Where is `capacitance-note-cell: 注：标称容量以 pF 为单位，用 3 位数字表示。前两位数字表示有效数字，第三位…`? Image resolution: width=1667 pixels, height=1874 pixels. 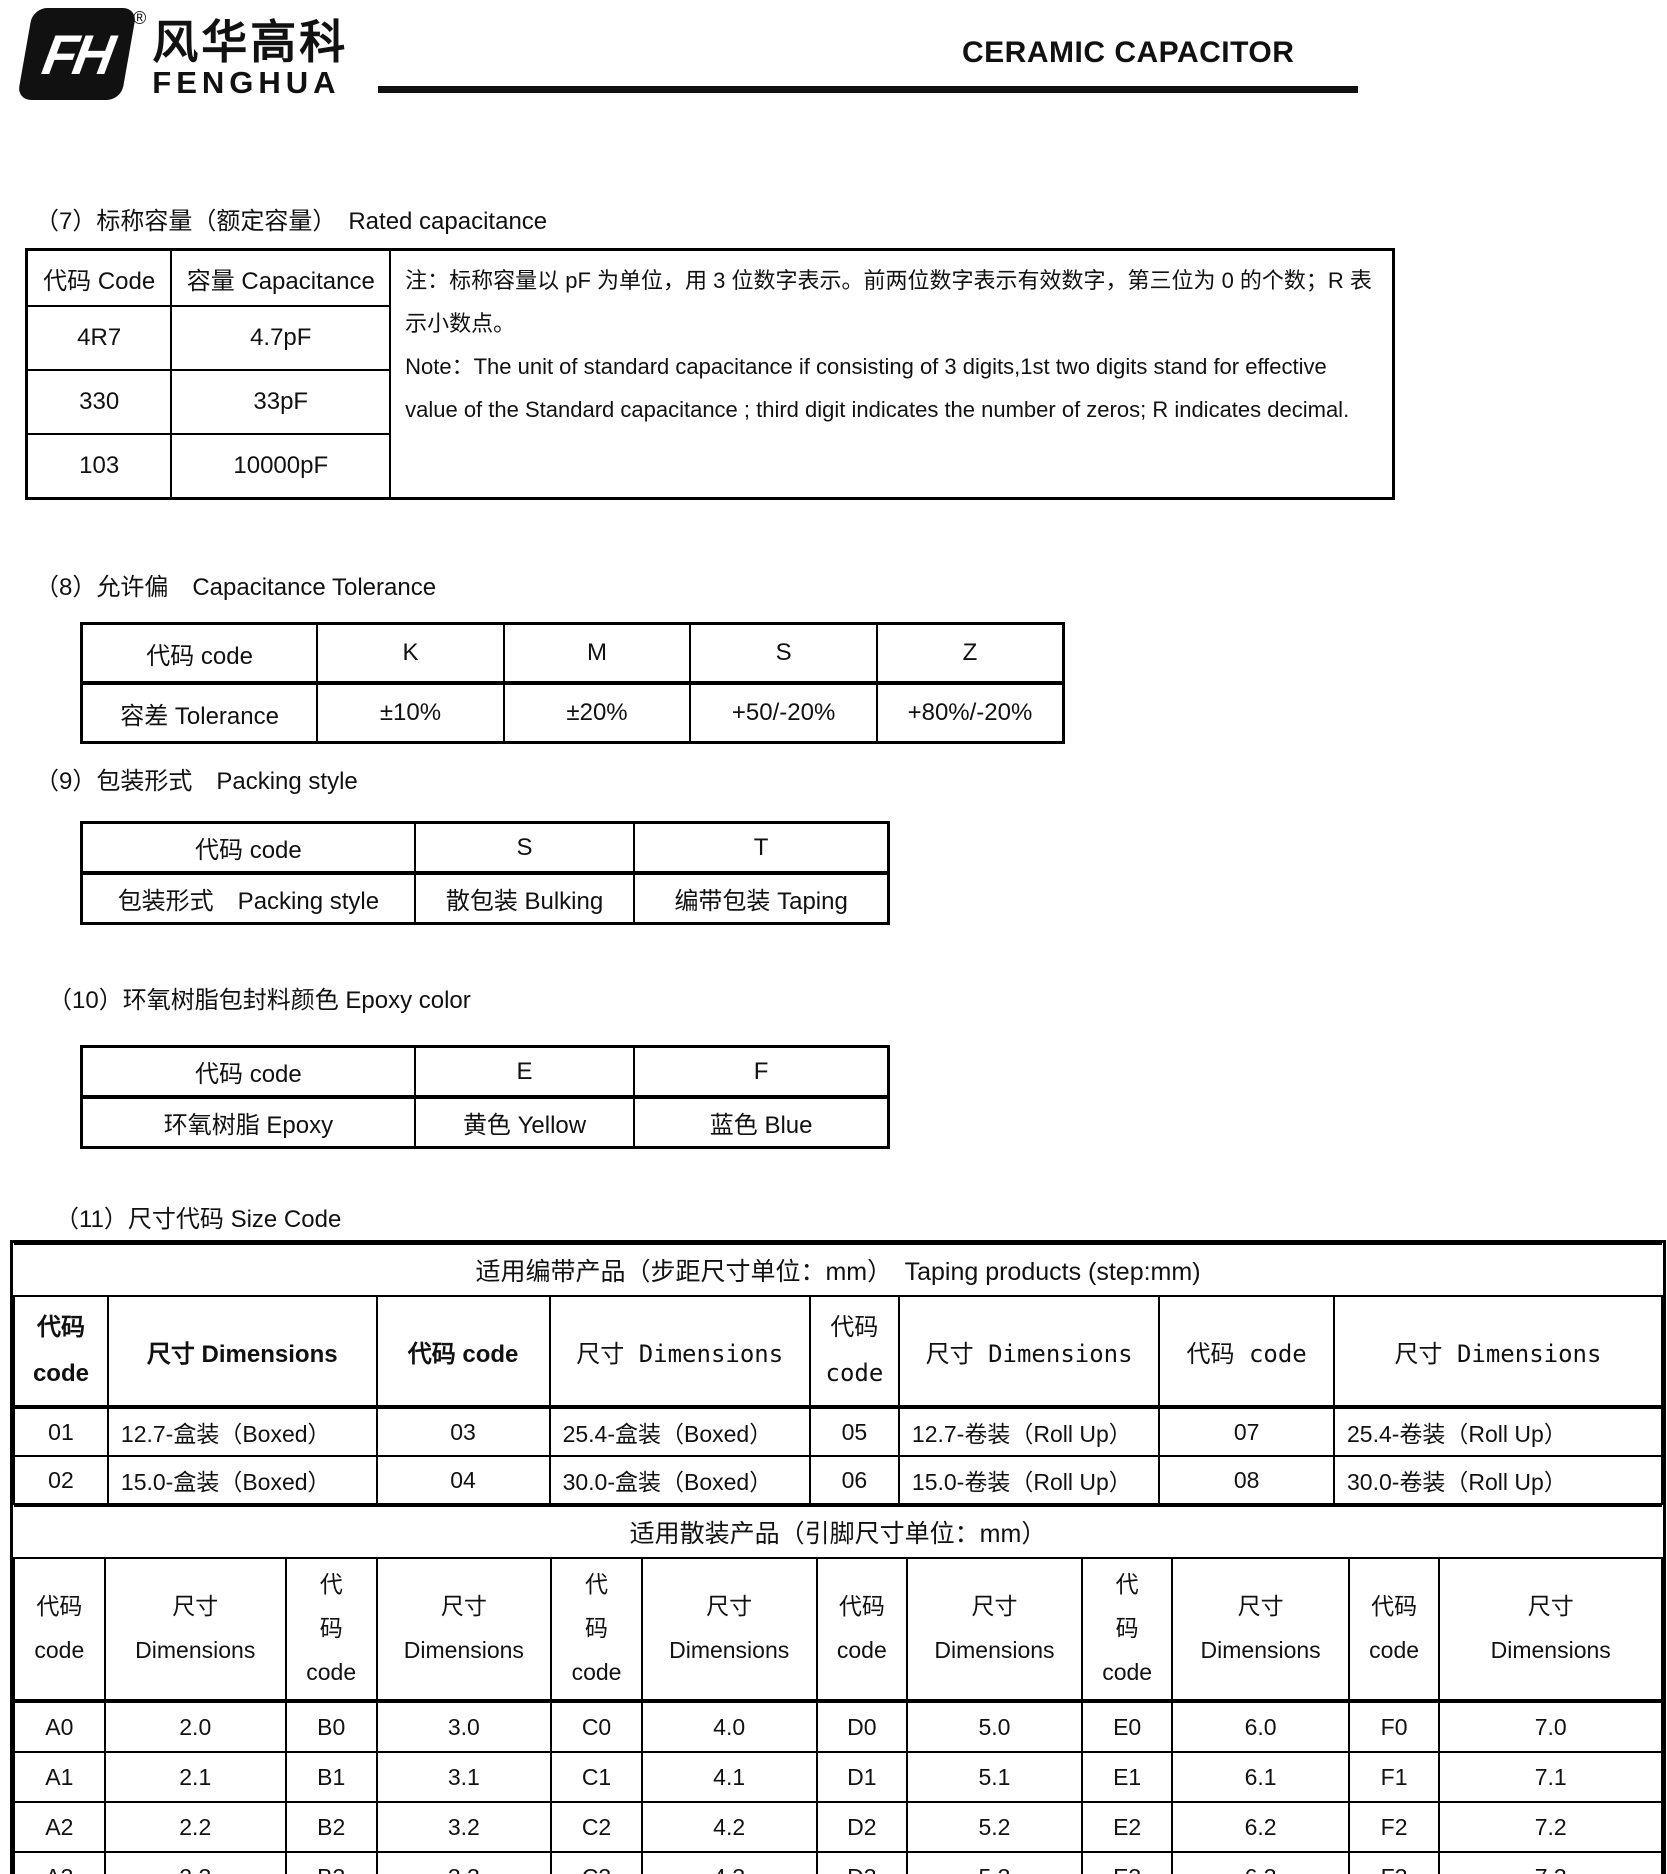
capacitance-note-cell: 注：标称容量以 pF 为单位，用 3 位数字表示。前两位数字表示有效数字，第三位… is located at coordinates (892, 374).